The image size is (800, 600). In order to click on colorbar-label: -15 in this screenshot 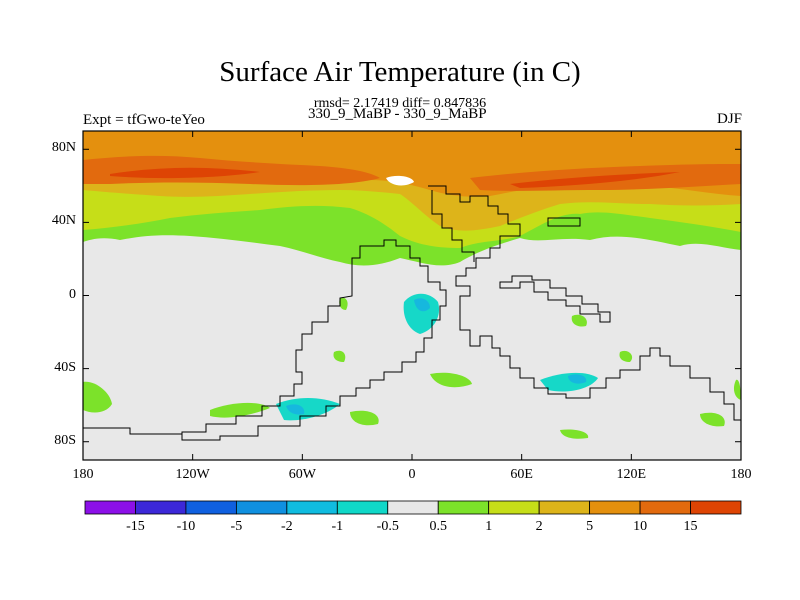, I will do `click(135, 526)`.